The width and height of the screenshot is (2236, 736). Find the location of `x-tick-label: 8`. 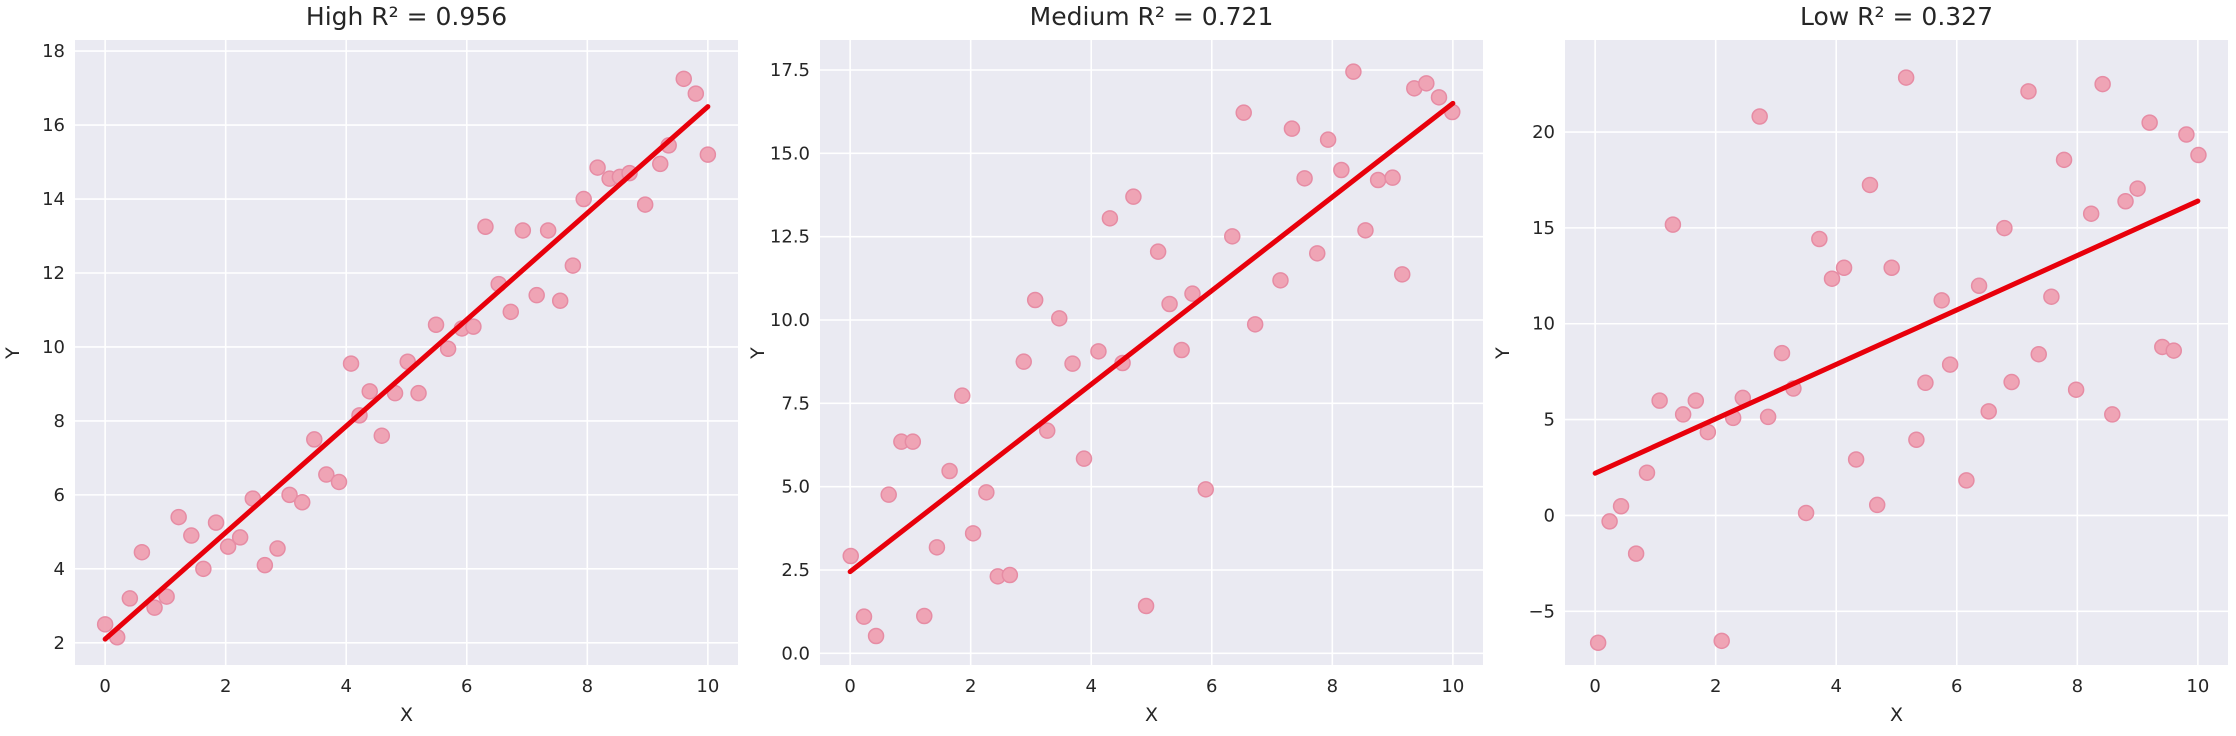

x-tick-label: 8 is located at coordinates (2077, 686).